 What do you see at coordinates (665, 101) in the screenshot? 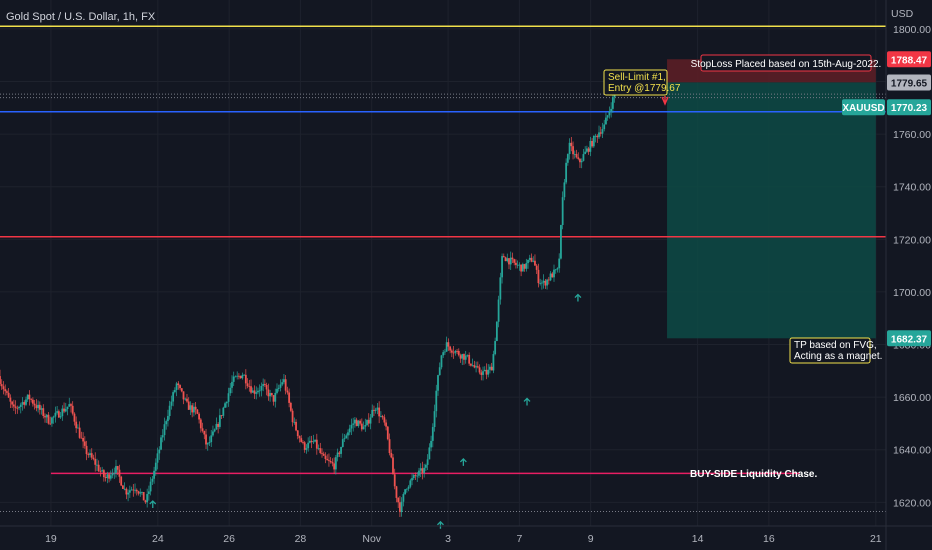
I see `sell-arrow-icon` at bounding box center [665, 101].